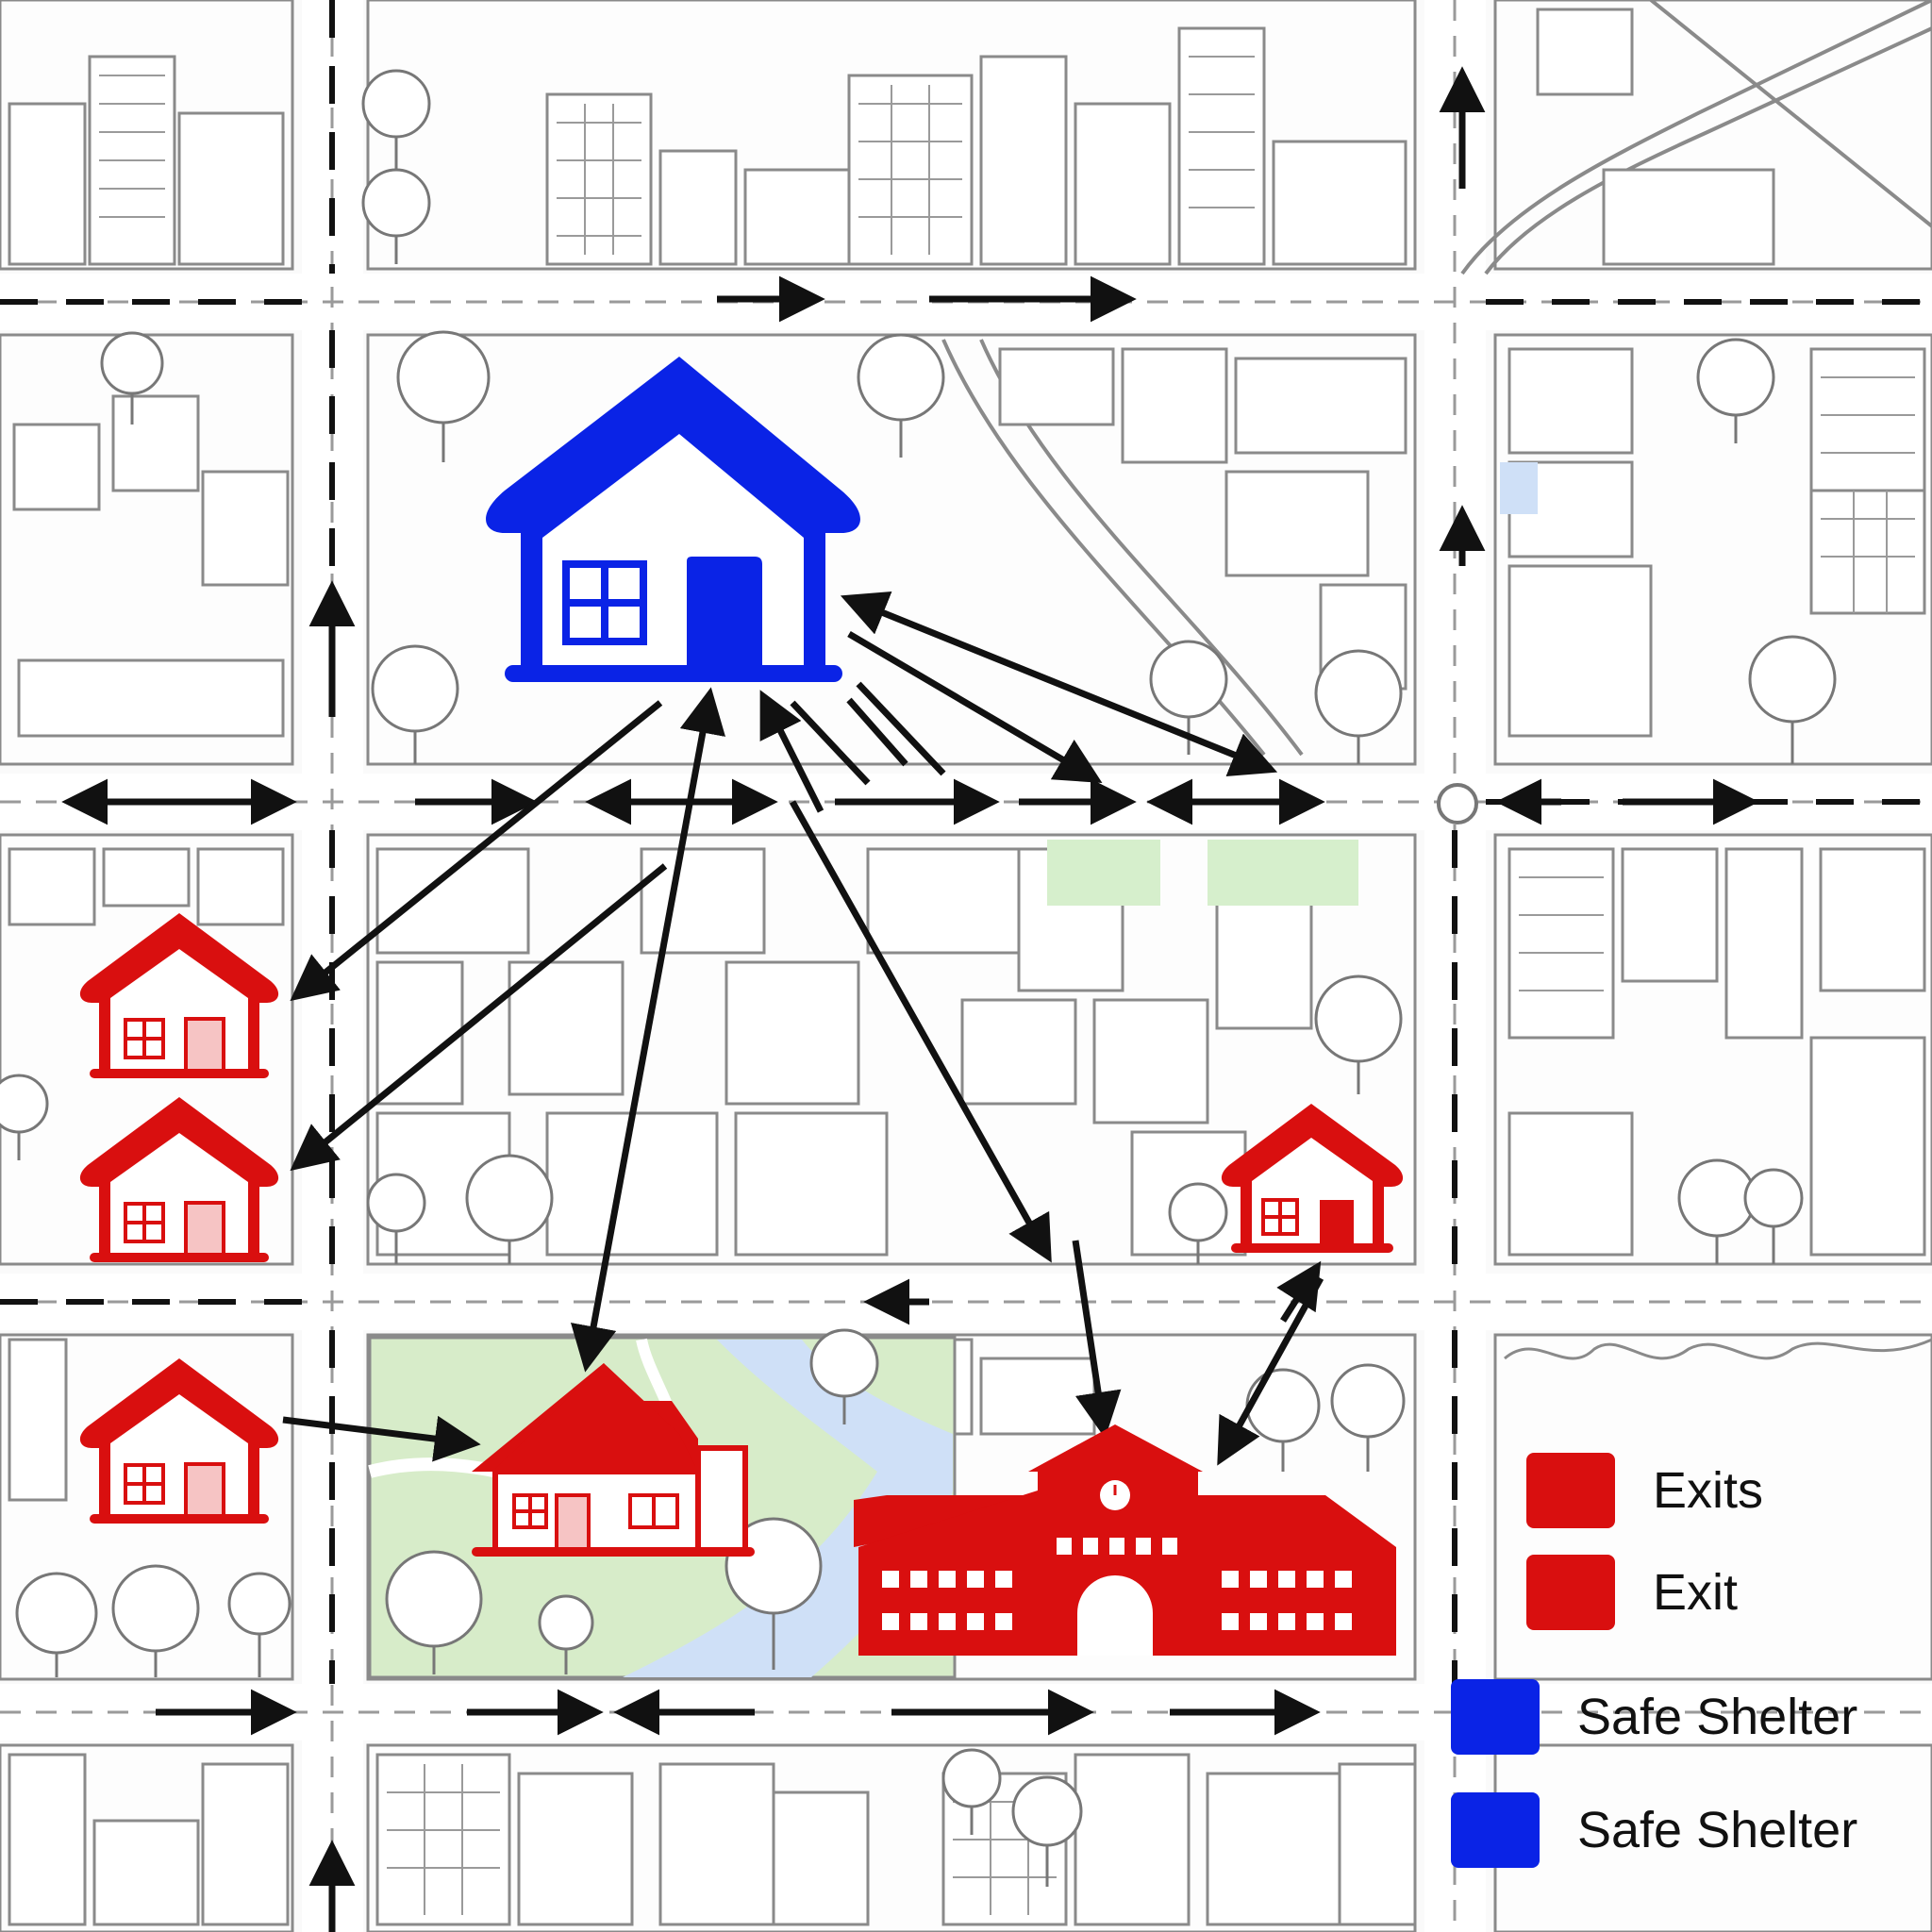 This screenshot has height=1932, width=1932. I want to click on legend-label: Exits, so click(1709, 1491).